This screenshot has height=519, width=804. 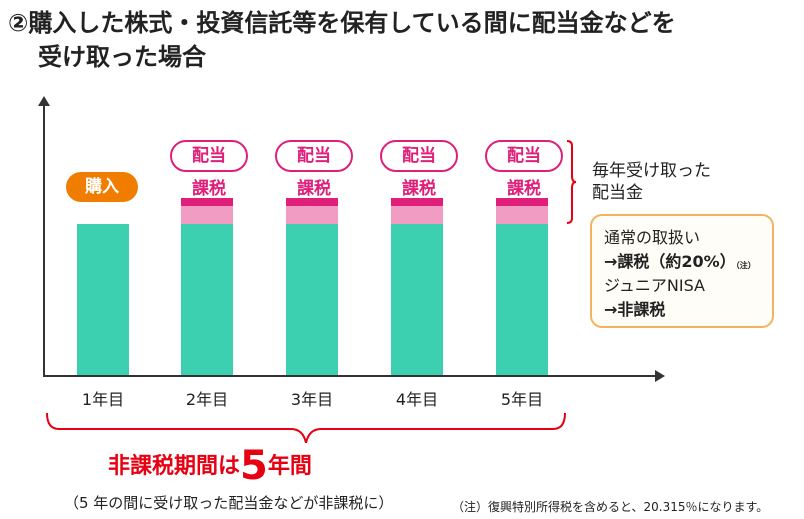 I want to click on note-mark: （注）, so click(x=745, y=265).